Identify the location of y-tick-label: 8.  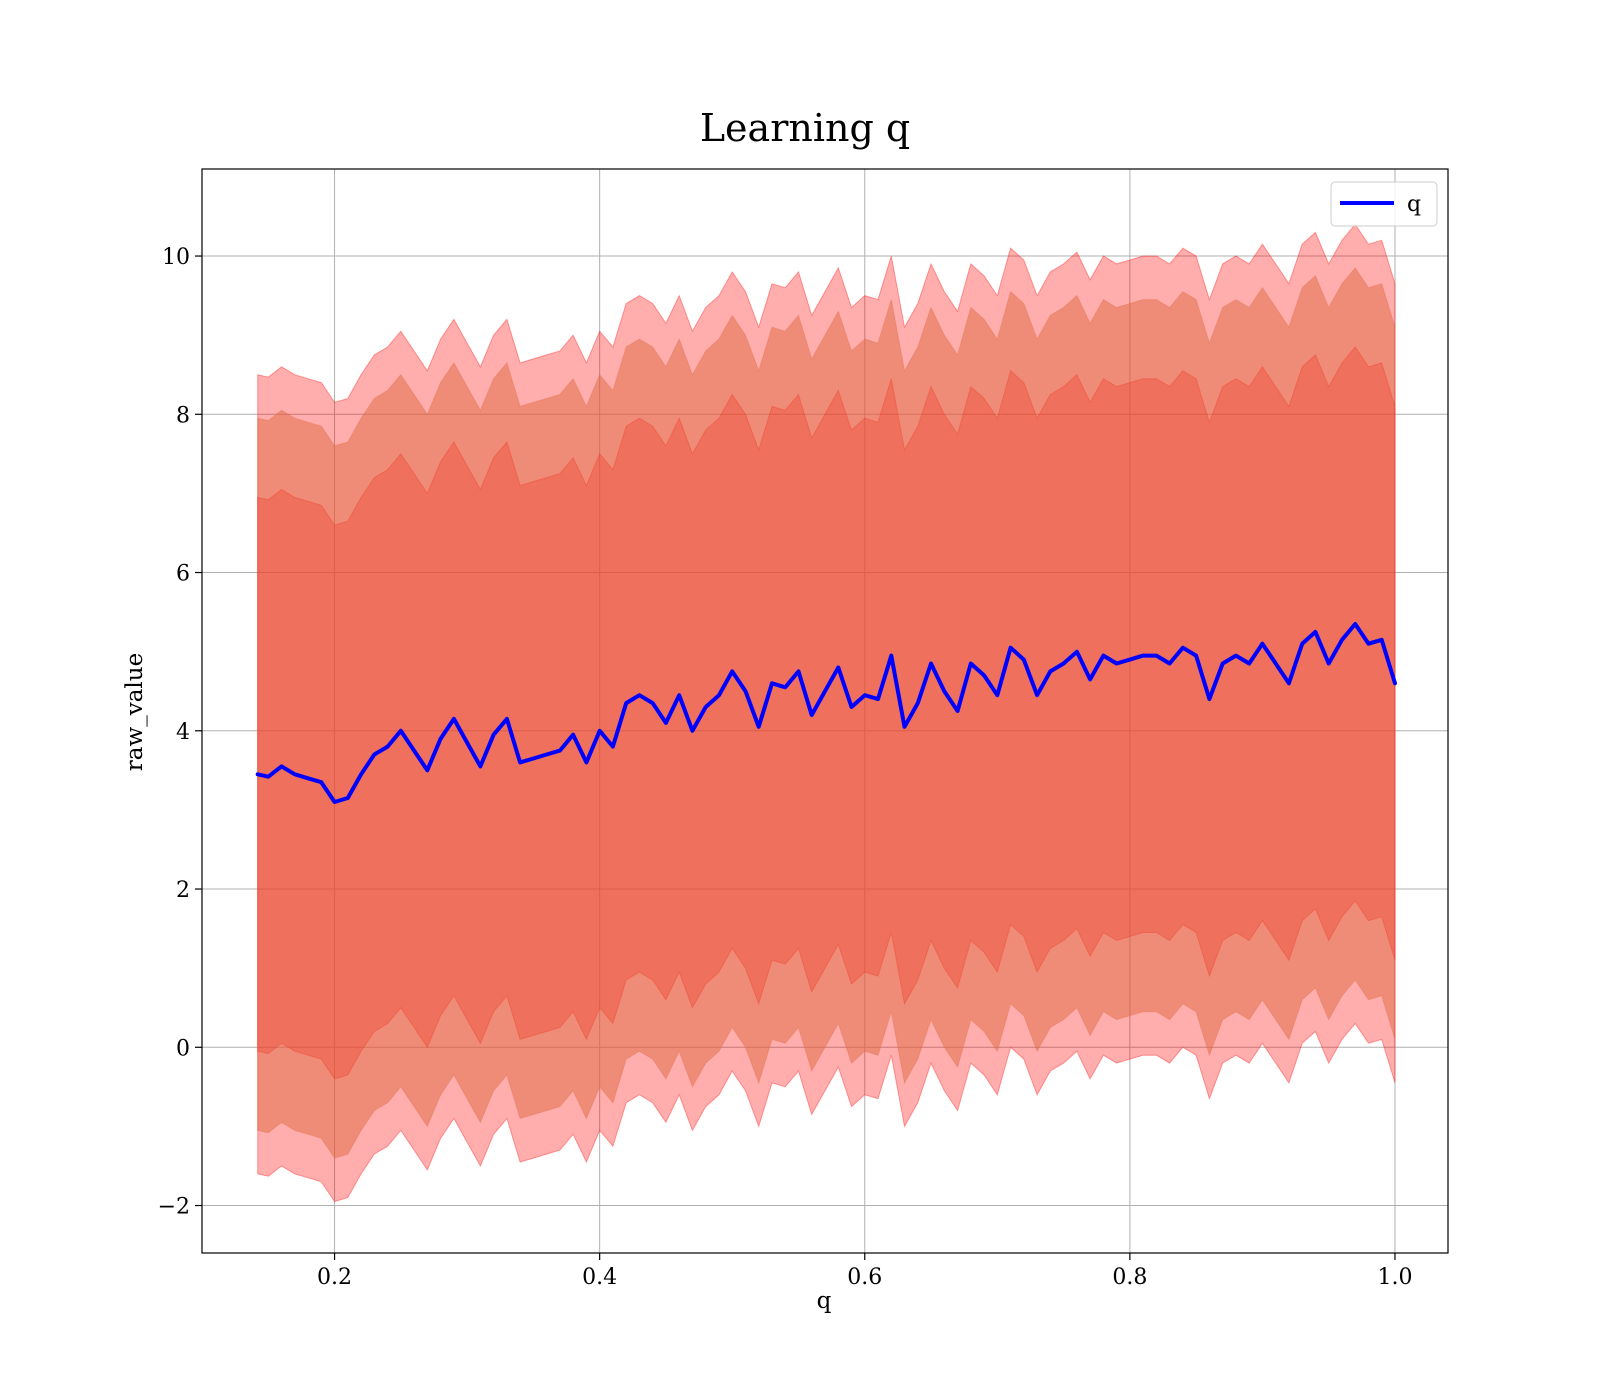
(183, 415).